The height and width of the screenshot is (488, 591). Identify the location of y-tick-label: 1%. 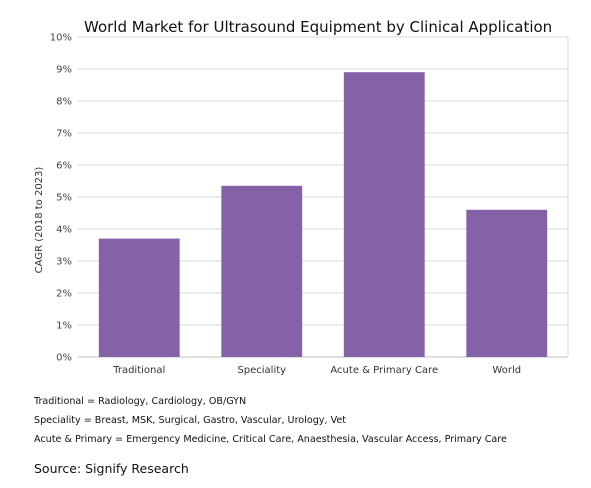
(64, 326).